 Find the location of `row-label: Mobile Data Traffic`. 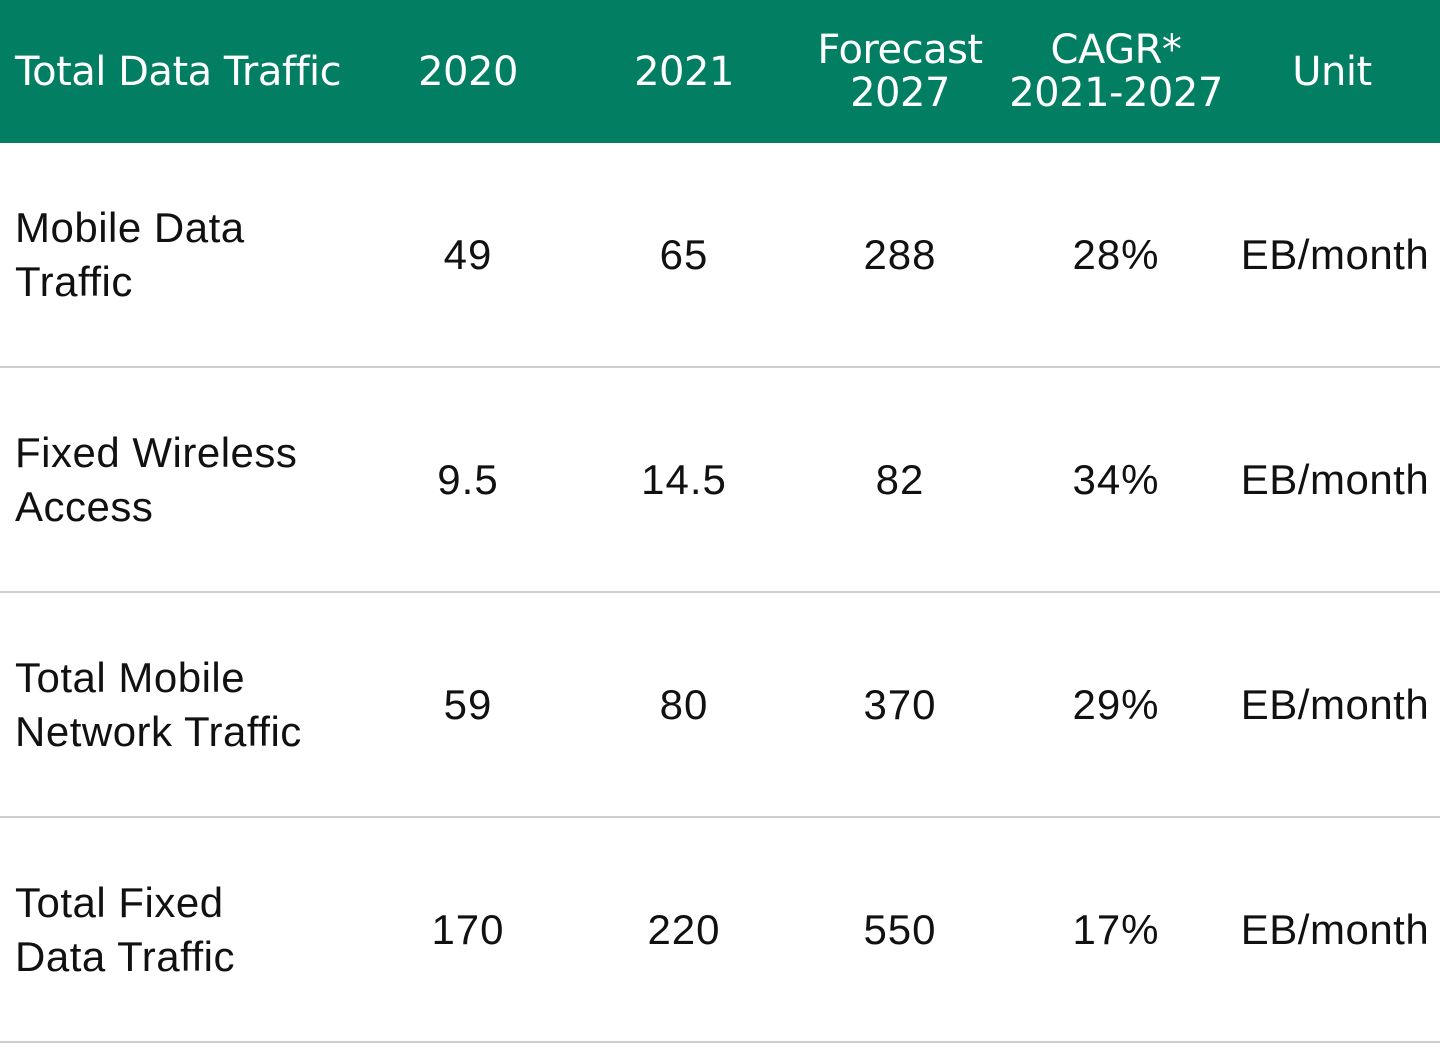

row-label: Mobile Data Traffic is located at coordinates (130, 254).